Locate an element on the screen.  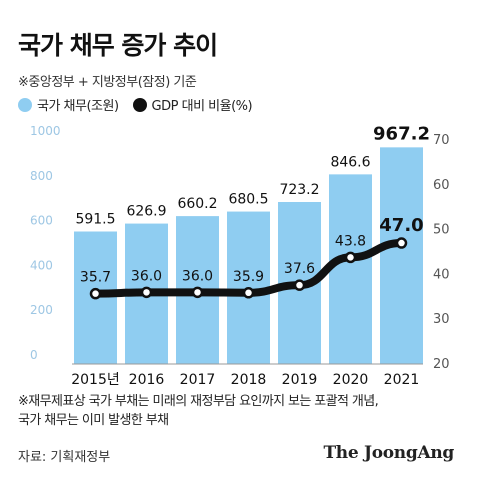
brand-logo: The JoongAng is located at coordinates (388, 453).